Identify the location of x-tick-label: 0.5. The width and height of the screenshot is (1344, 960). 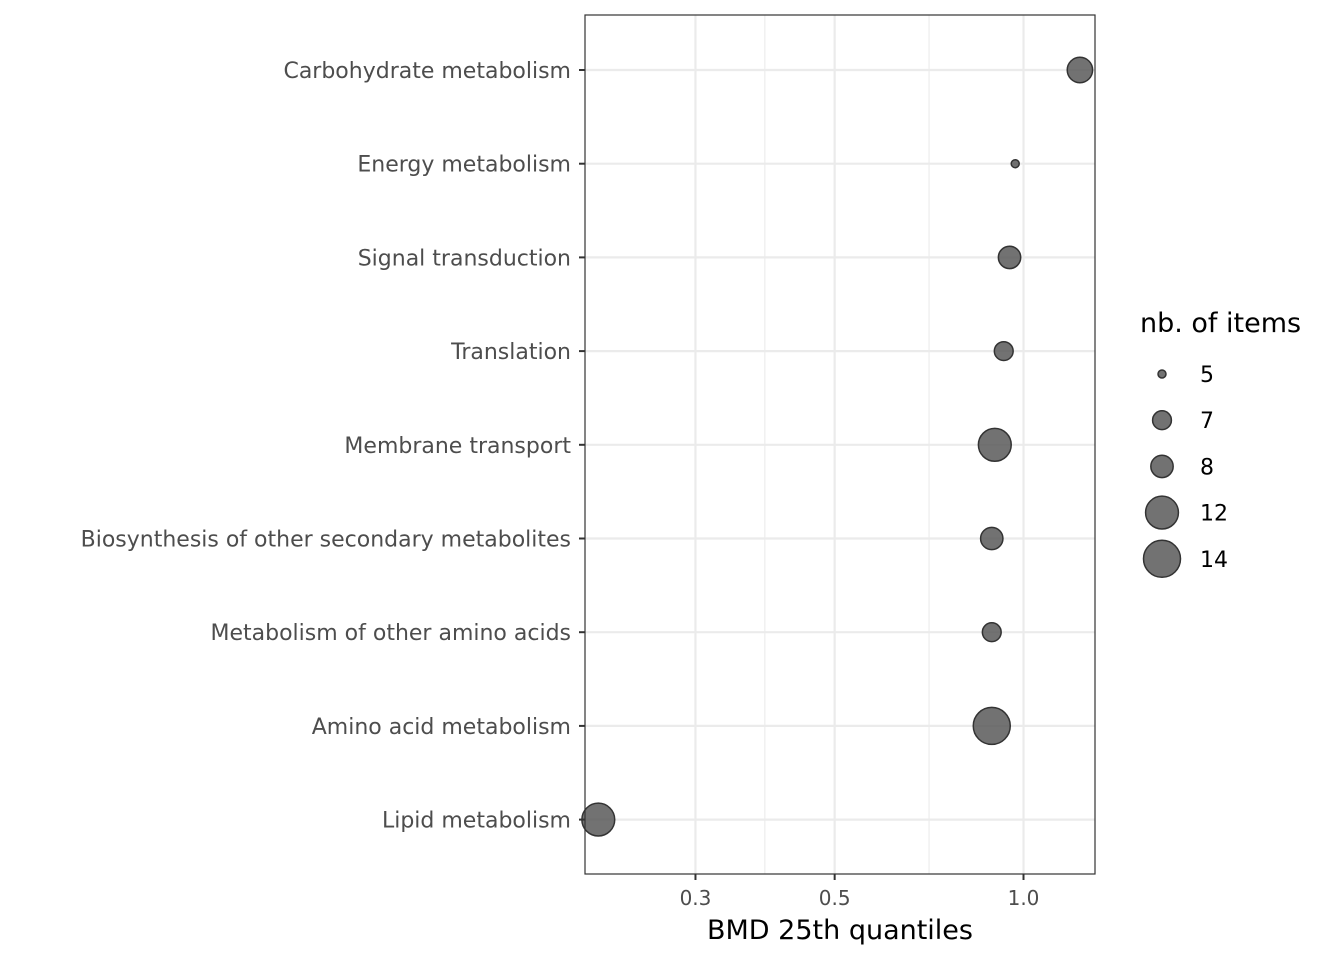
(835, 898).